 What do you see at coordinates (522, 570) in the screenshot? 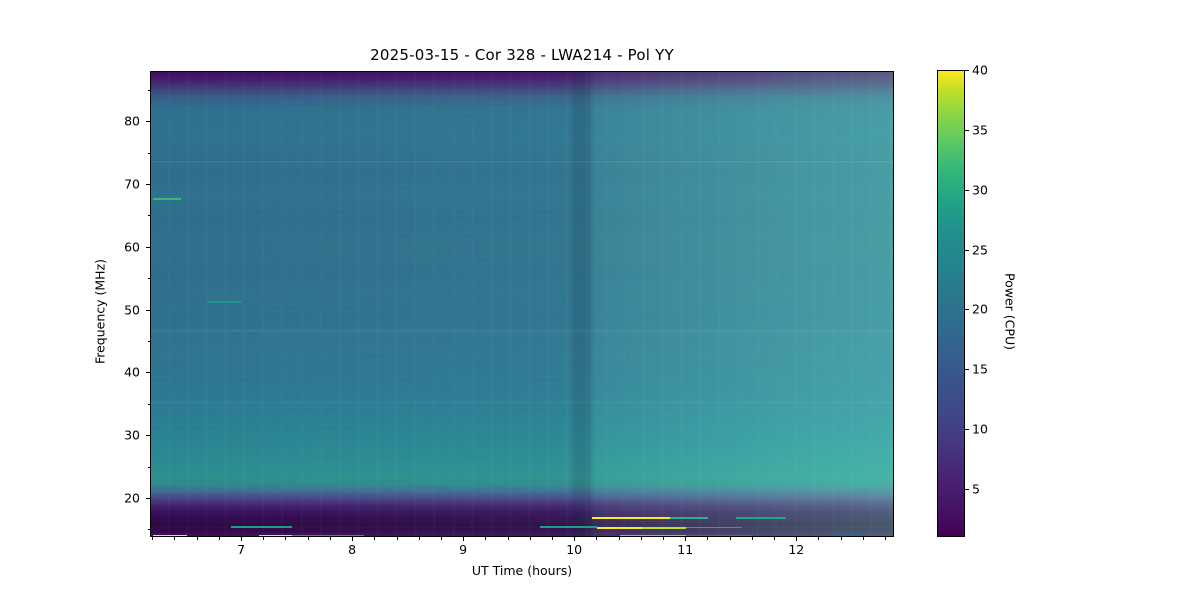
I see `x-axis-title: UT Time (hours)` at bounding box center [522, 570].